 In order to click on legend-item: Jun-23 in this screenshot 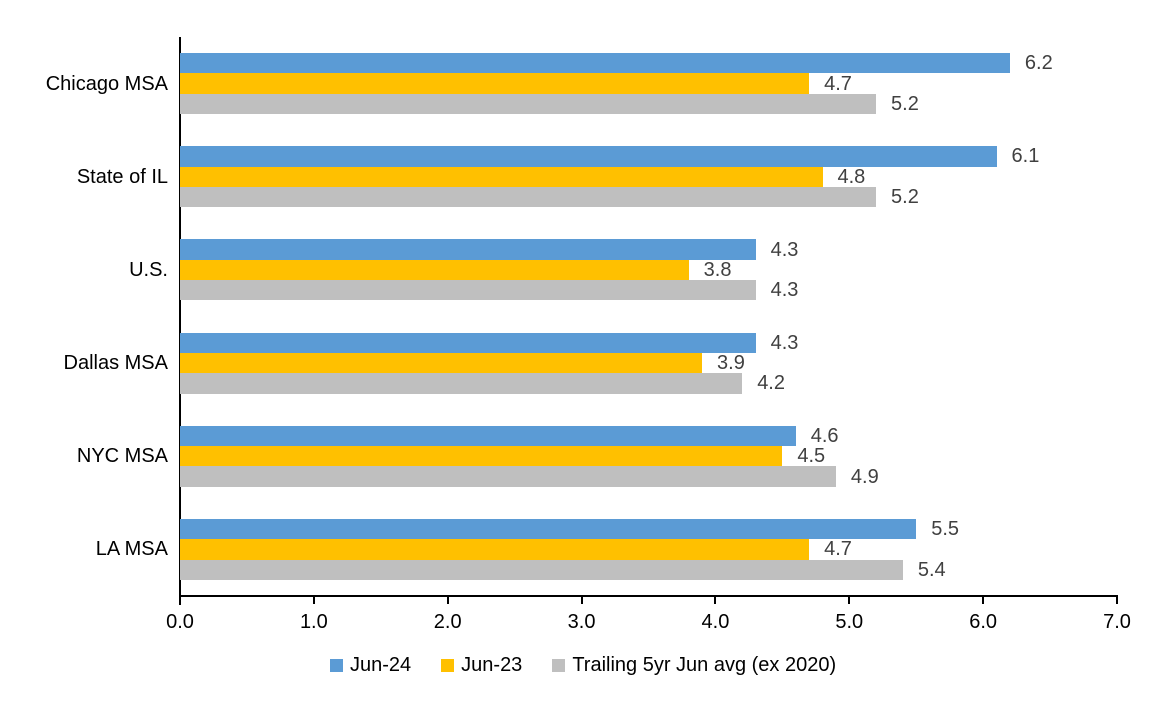, I will do `click(481, 665)`.